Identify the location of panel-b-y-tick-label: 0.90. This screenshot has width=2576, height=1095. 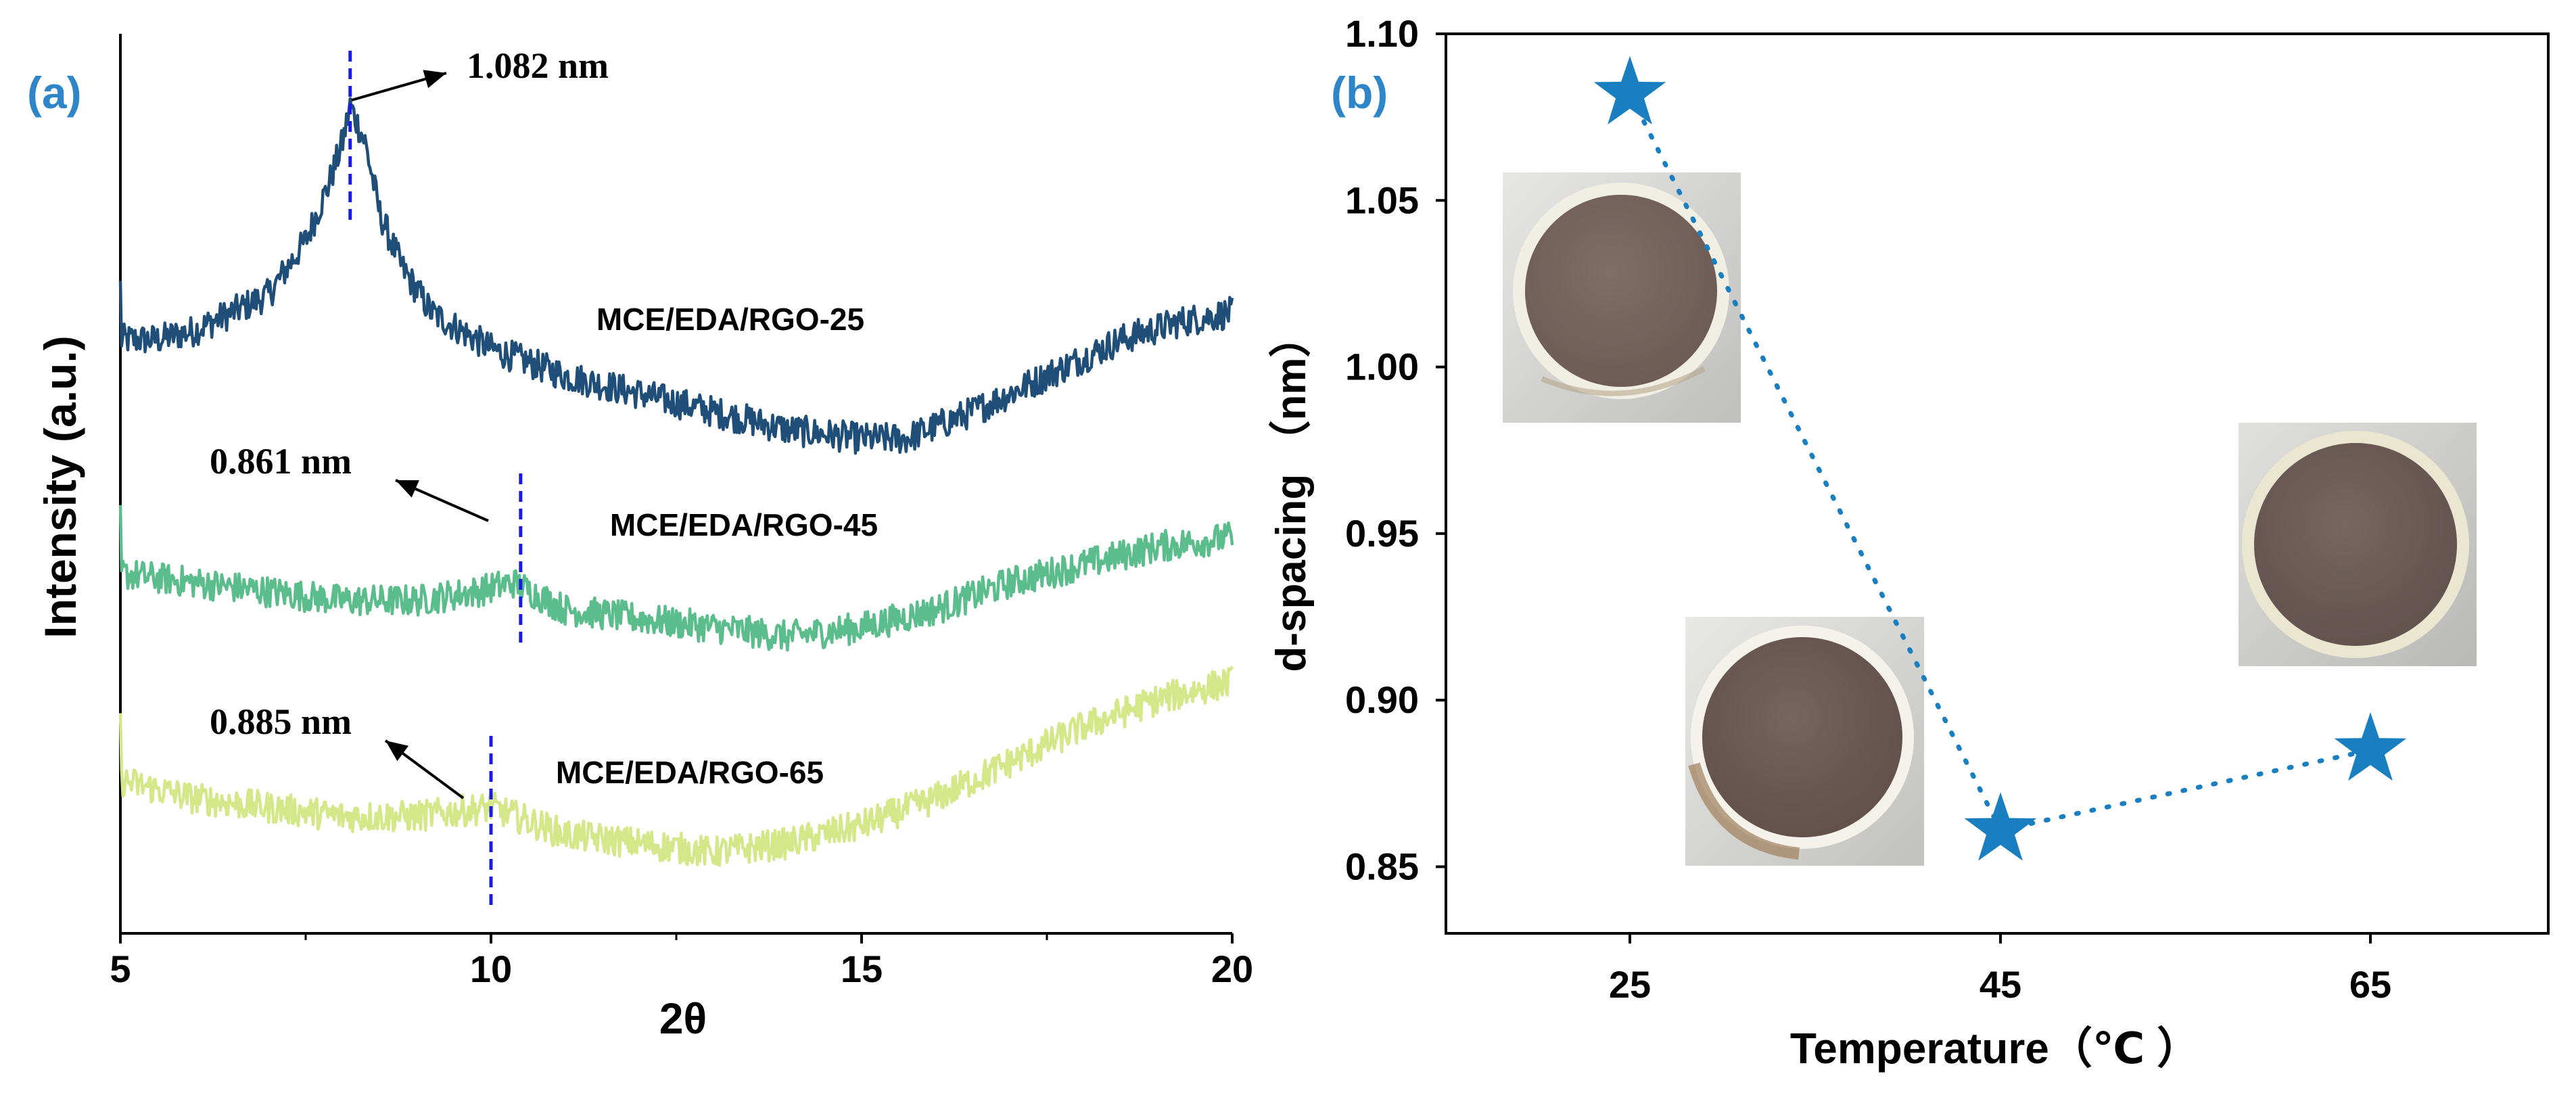
(1382, 700).